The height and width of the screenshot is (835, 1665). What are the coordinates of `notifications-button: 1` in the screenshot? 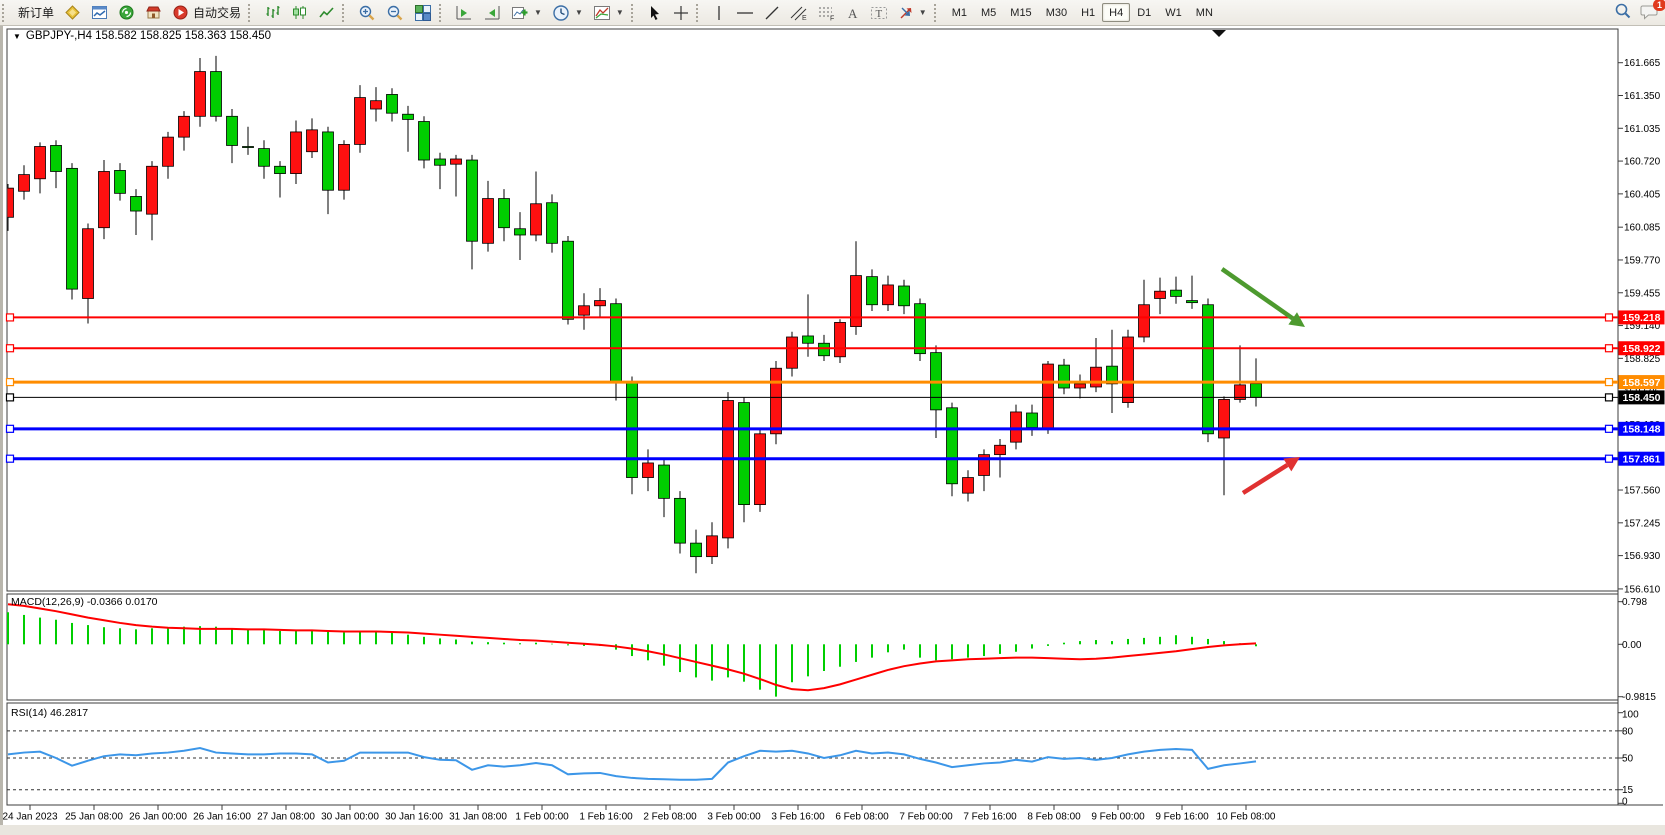 It's located at (1652, 11).